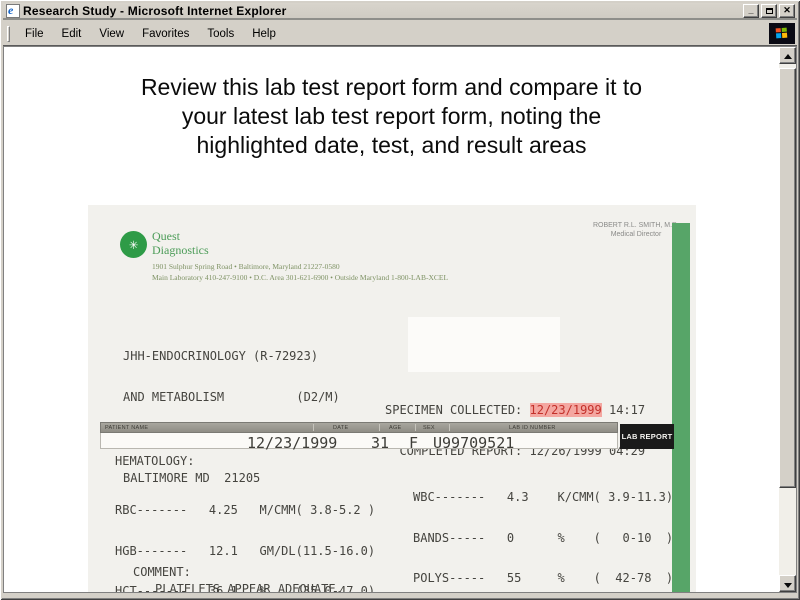  Describe the element at coordinates (13, 10) in the screenshot. I see `ie-document-icon: e` at that location.